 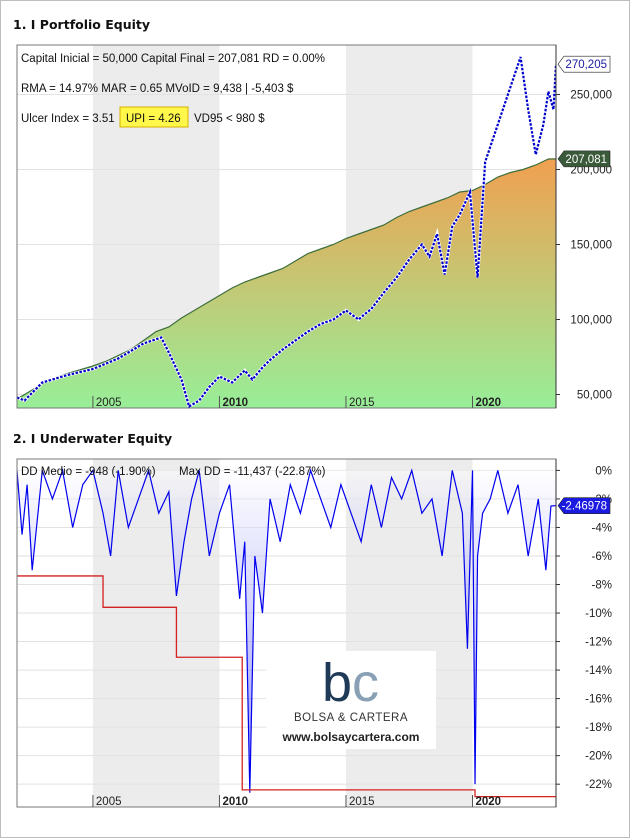 What do you see at coordinates (591, 246) in the screenshot?
I see `equity-y-tick-label-2: 150,000` at bounding box center [591, 246].